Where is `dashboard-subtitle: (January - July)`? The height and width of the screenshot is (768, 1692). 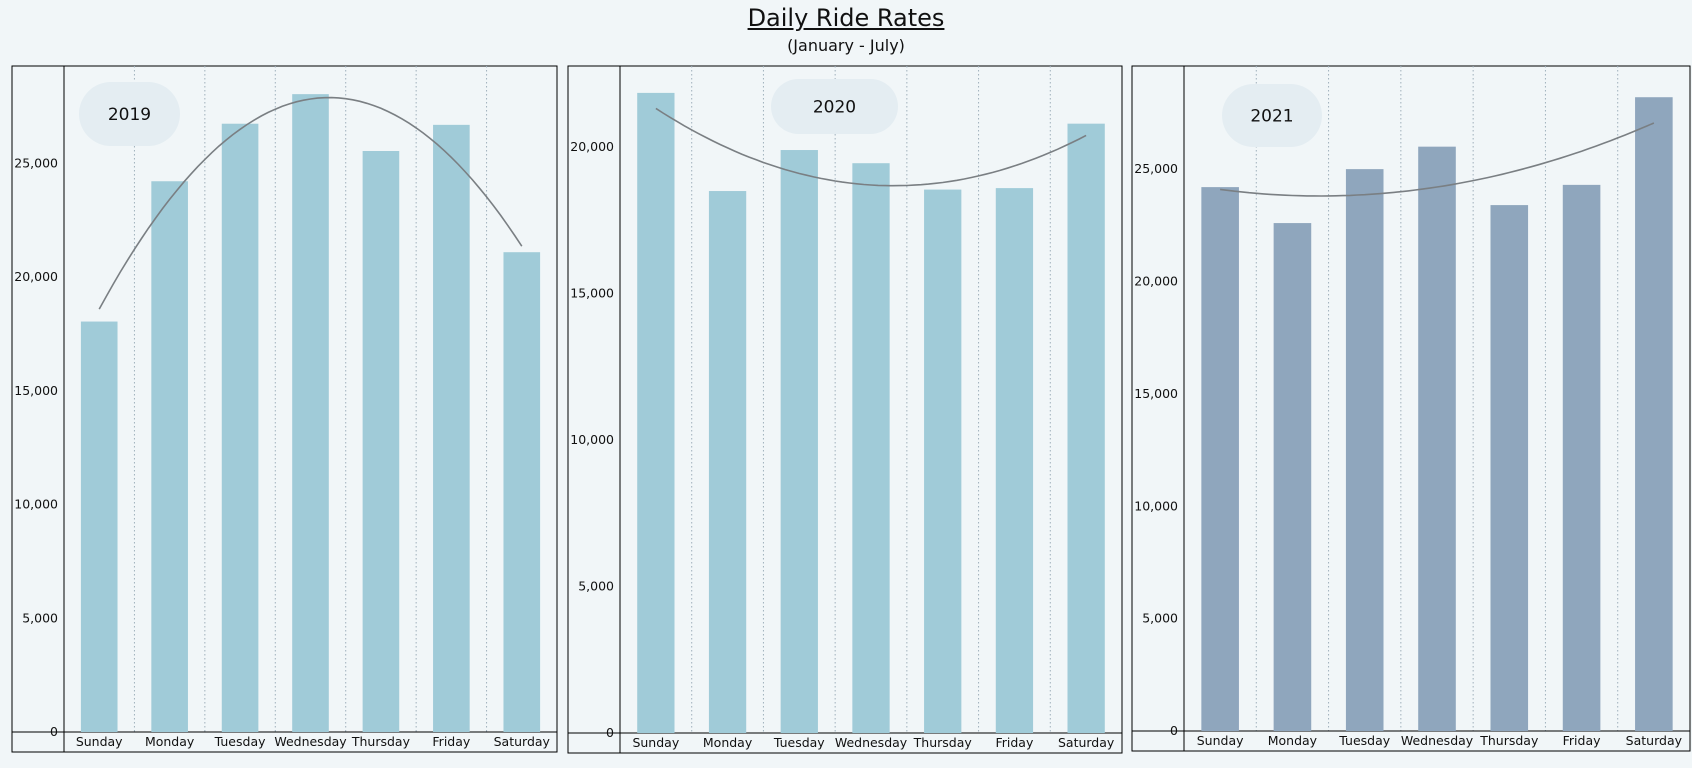 dashboard-subtitle: (January - July) is located at coordinates (846, 45).